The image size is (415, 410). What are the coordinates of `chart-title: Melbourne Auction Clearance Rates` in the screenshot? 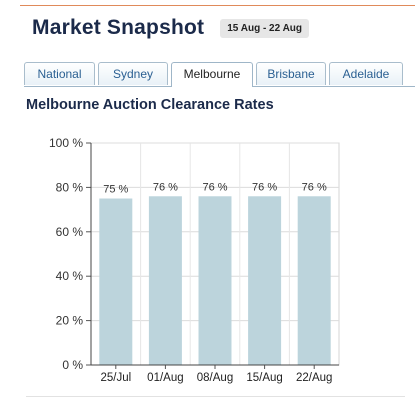 It's located at (150, 105).